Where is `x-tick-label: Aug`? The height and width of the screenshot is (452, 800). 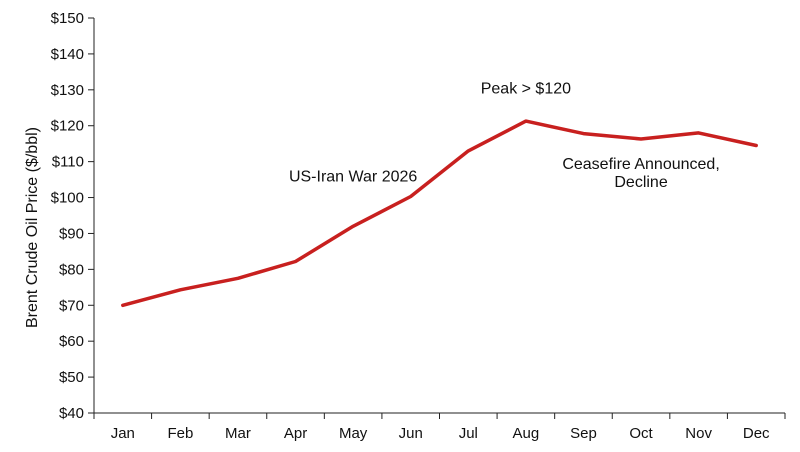
x-tick-label: Aug is located at coordinates (526, 433).